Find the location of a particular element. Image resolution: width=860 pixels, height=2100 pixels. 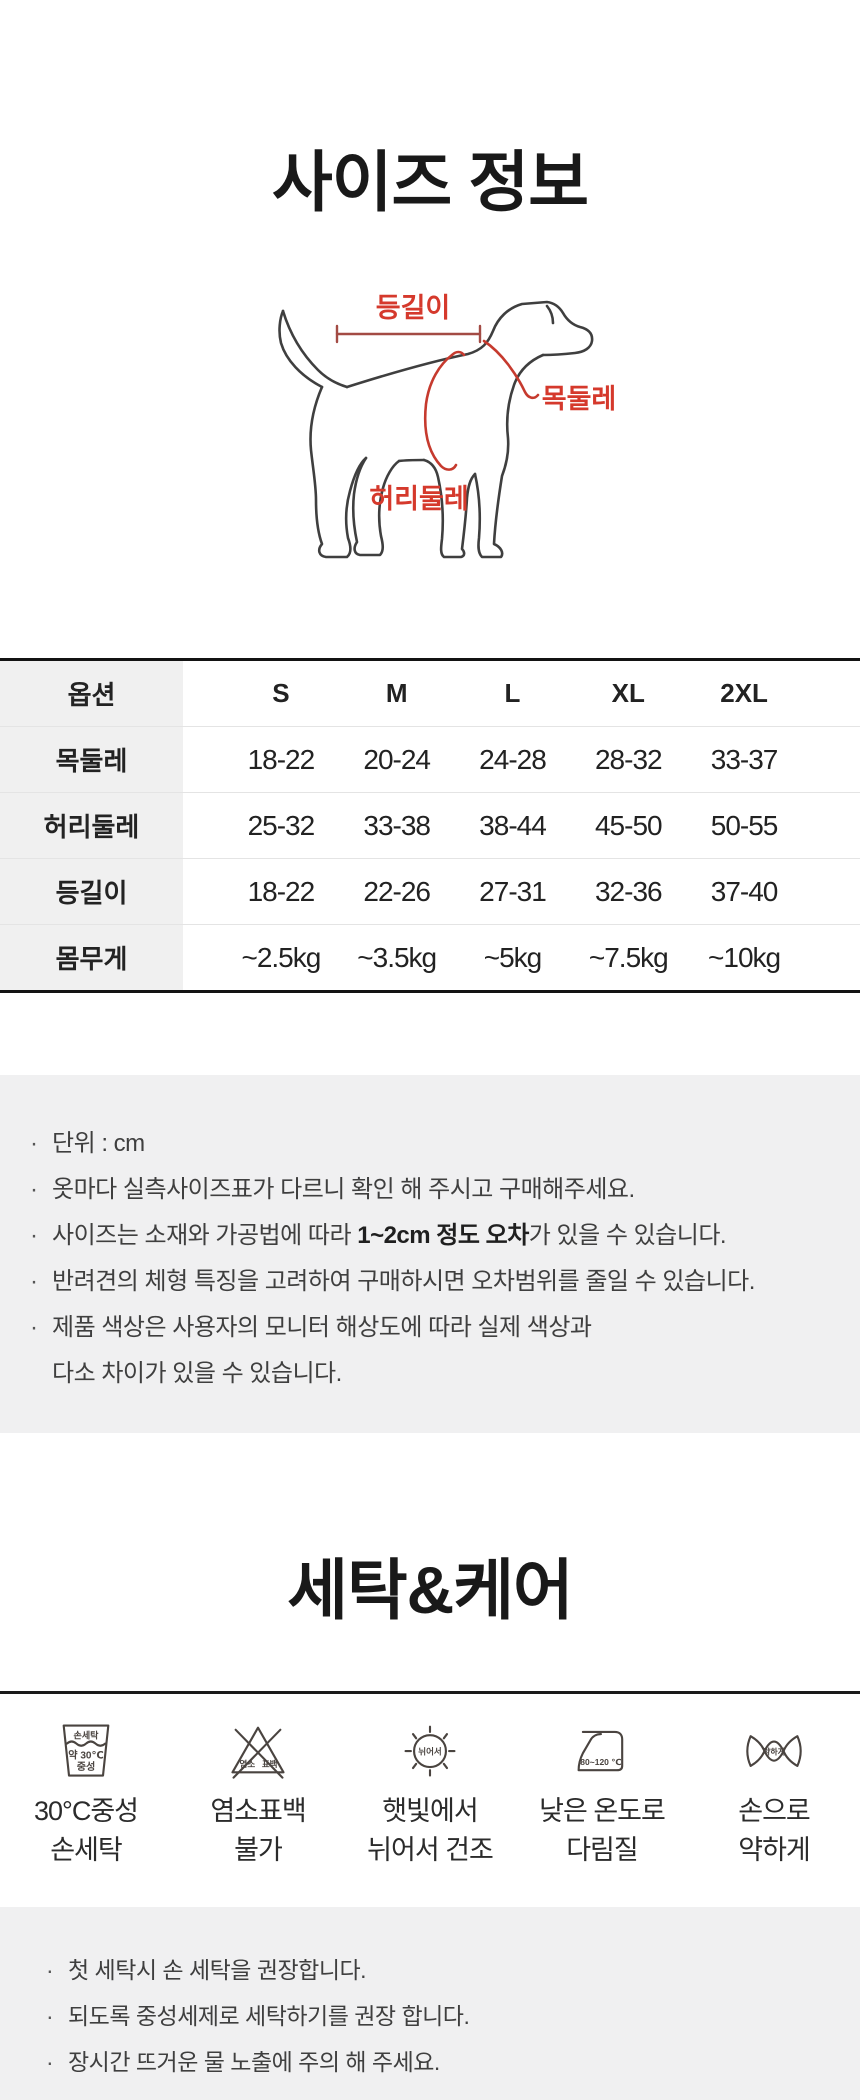

size-note-color-line1: · 제품 색상은 사용자의 모니터 해상도에 따라 실제 색상과 is located at coordinates (431, 1328).